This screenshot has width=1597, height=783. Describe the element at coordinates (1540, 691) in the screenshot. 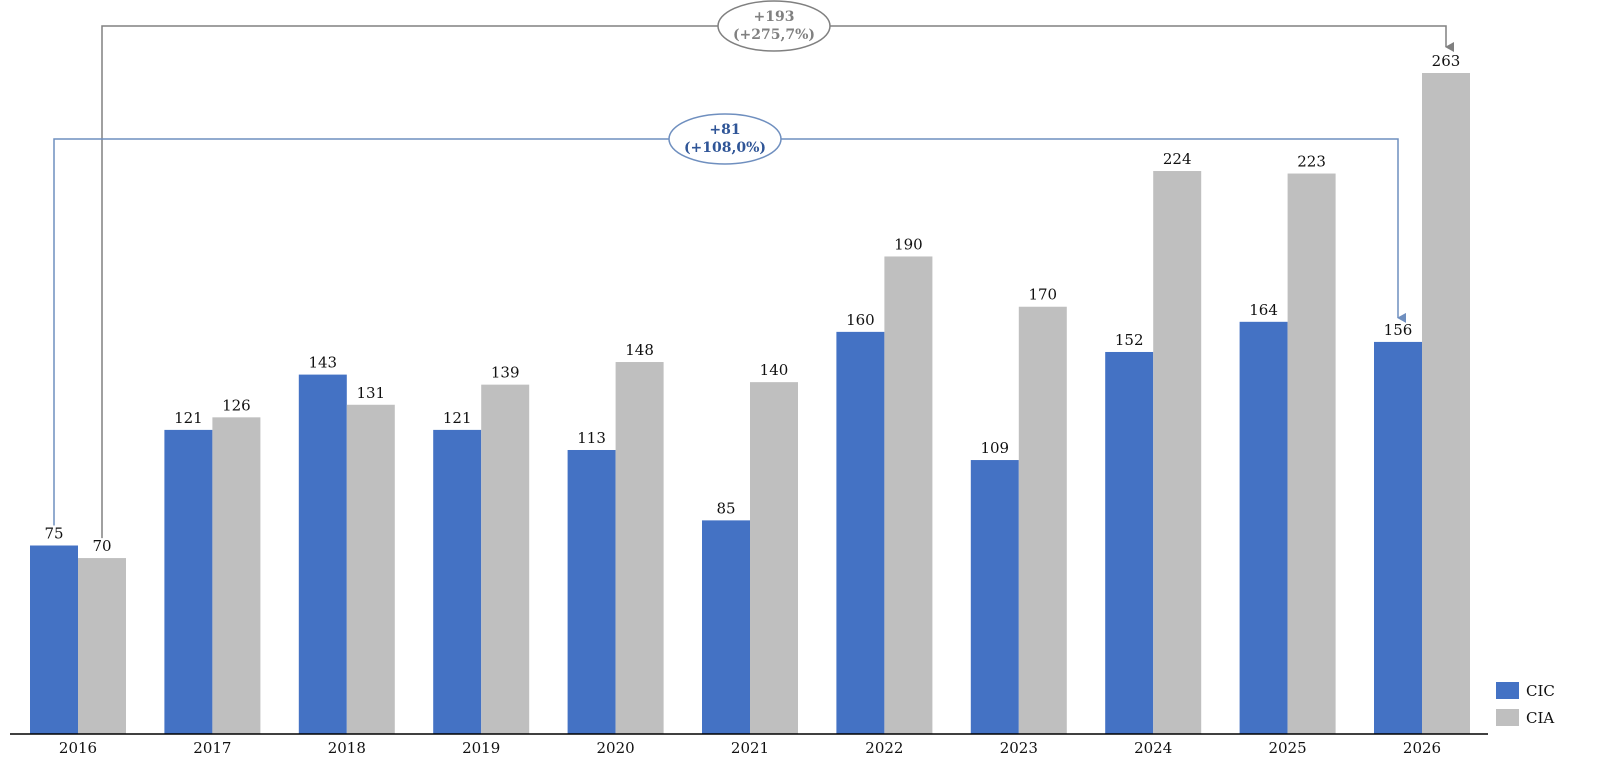

I see `legend-label-cic: CIC` at that location.